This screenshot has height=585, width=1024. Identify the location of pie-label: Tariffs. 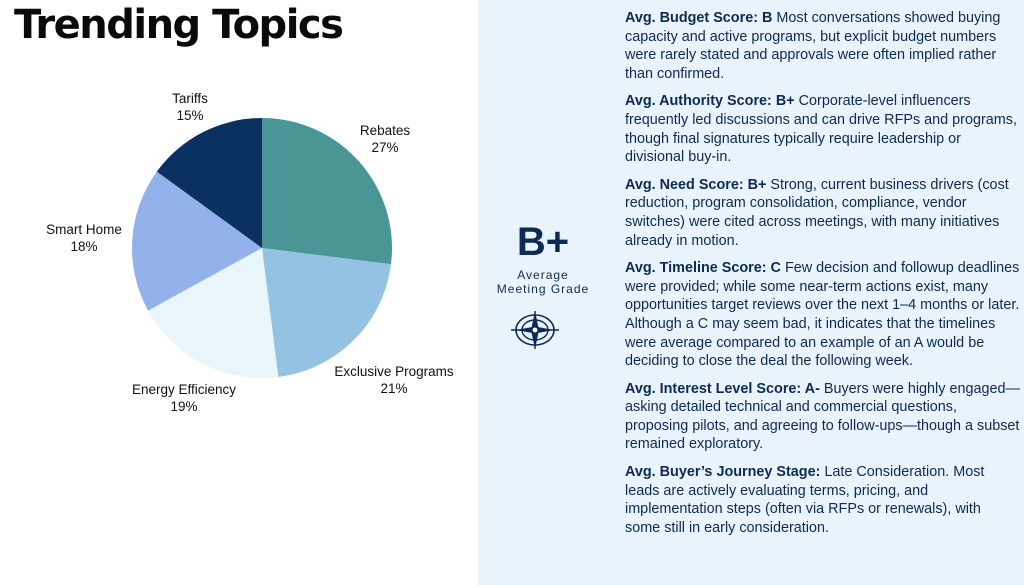
(190, 98).